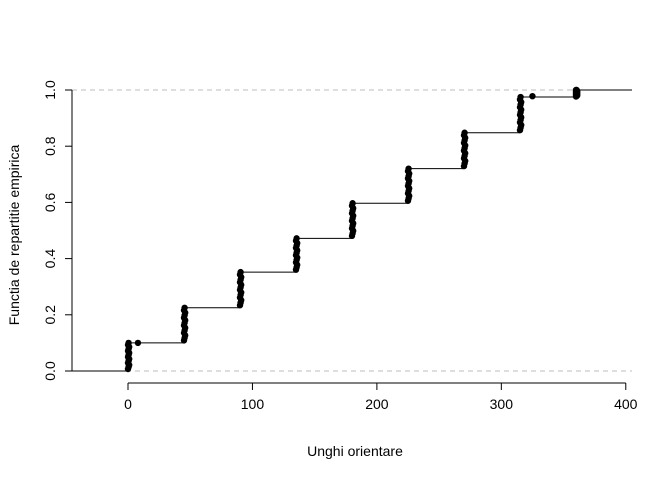 The height and width of the screenshot is (480, 672). Describe the element at coordinates (50, 259) in the screenshot. I see `y-tick-label-2: 0.4` at that location.